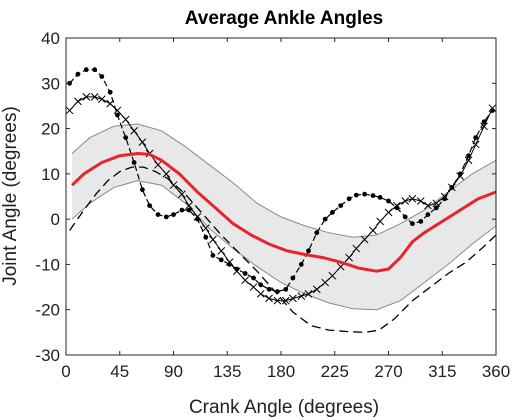  What do you see at coordinates (281, 371) in the screenshot?
I see `x-tick-label: 180` at bounding box center [281, 371].